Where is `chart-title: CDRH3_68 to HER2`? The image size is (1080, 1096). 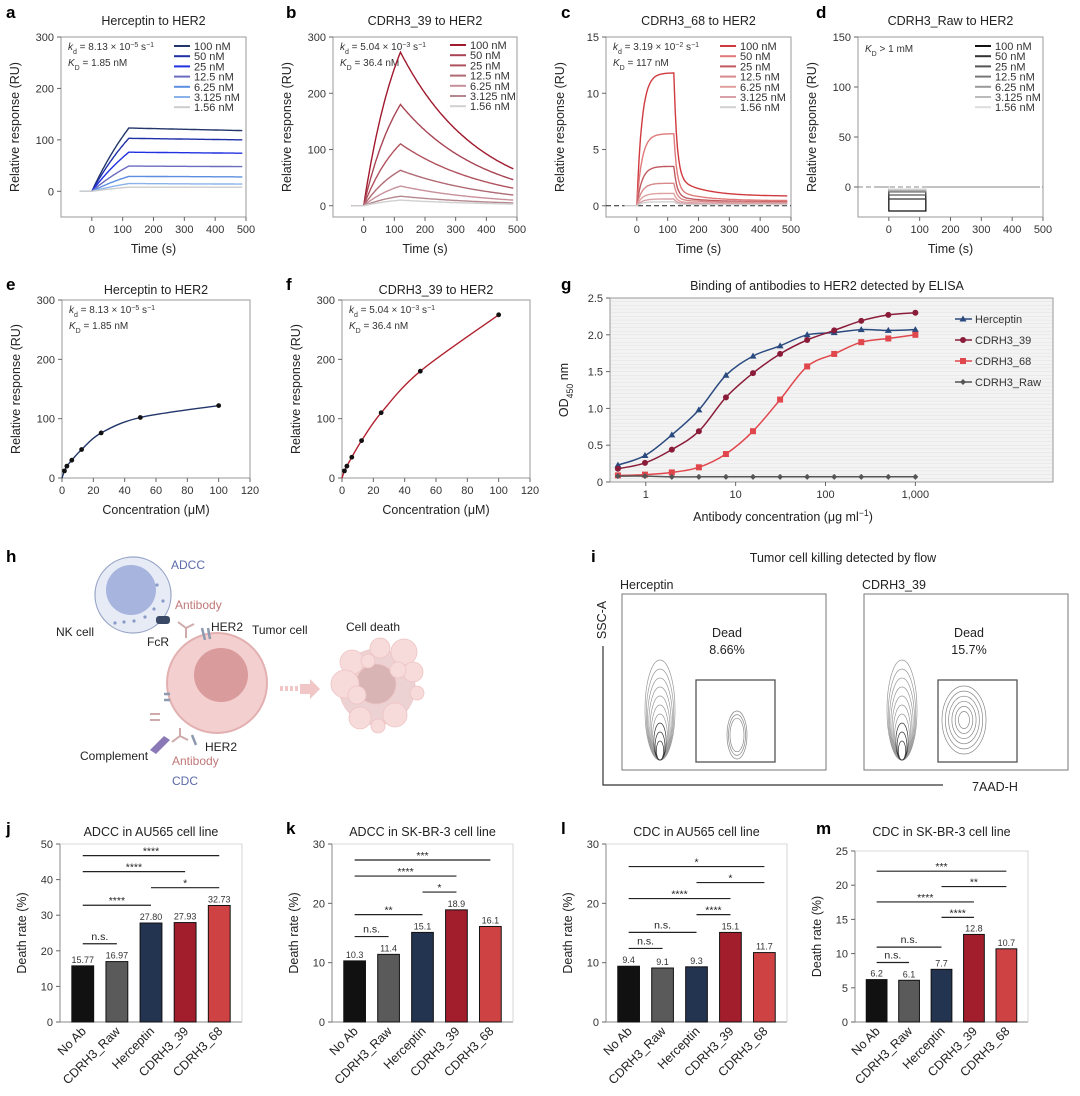 chart-title: CDRH3_68 to HER2 is located at coordinates (698, 21).